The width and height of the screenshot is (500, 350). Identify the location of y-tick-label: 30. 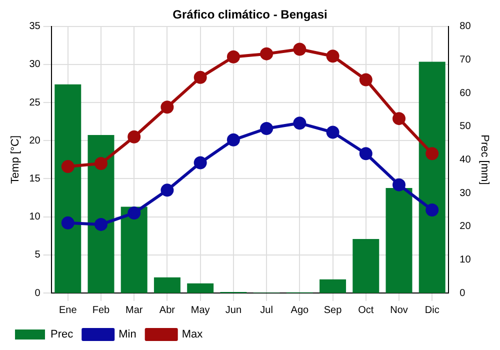
(35, 64).